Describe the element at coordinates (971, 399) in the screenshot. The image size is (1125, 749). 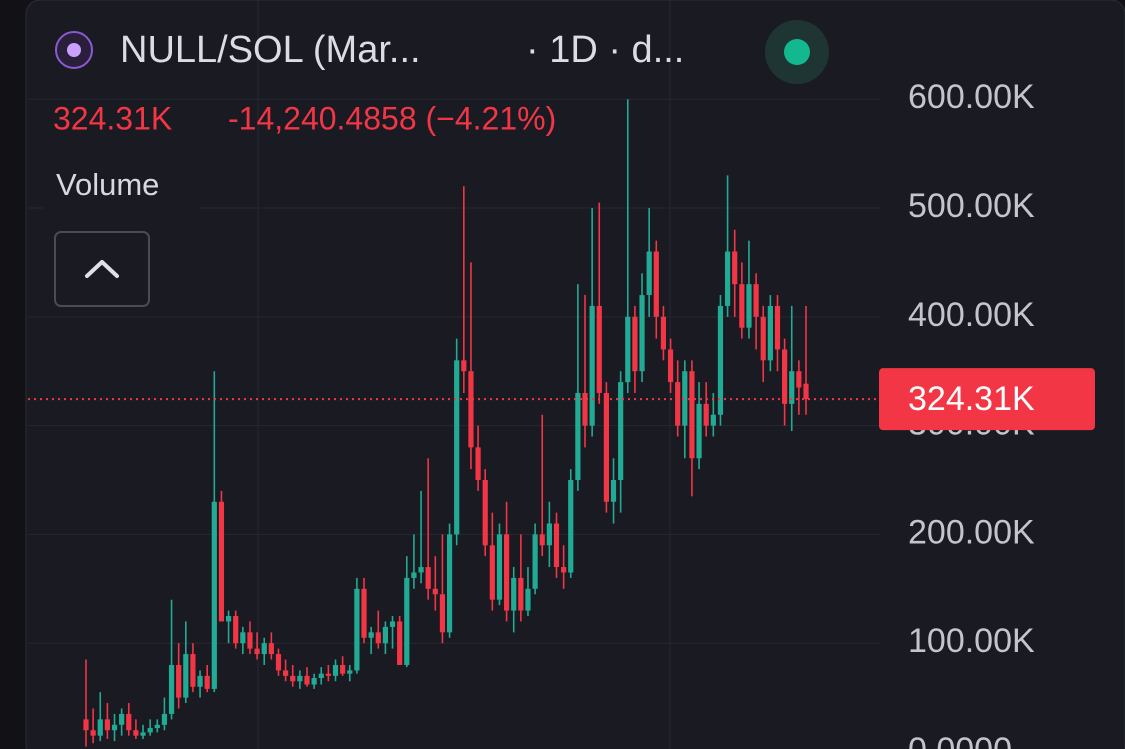
I see `last-price-label: 324.31K` at that location.